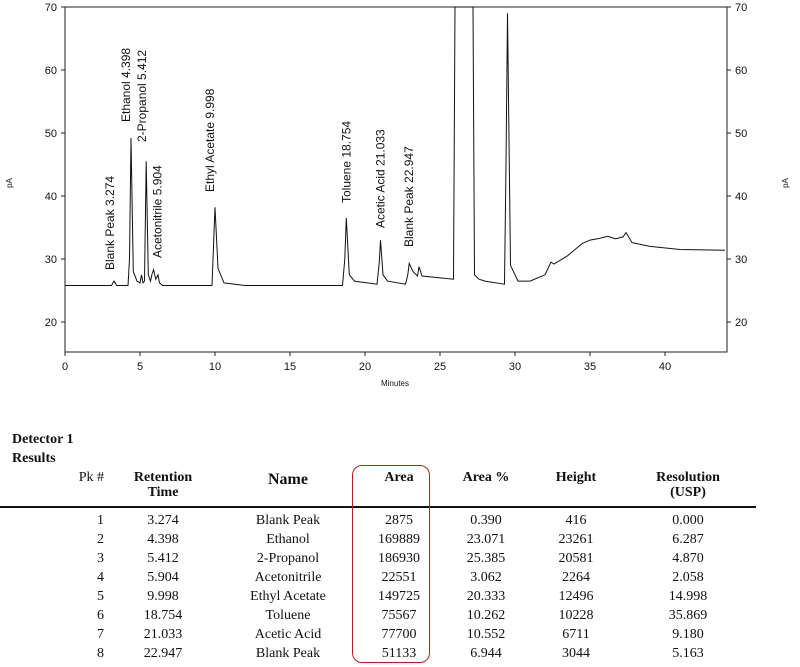  I want to click on results-title: Results, so click(34, 458).